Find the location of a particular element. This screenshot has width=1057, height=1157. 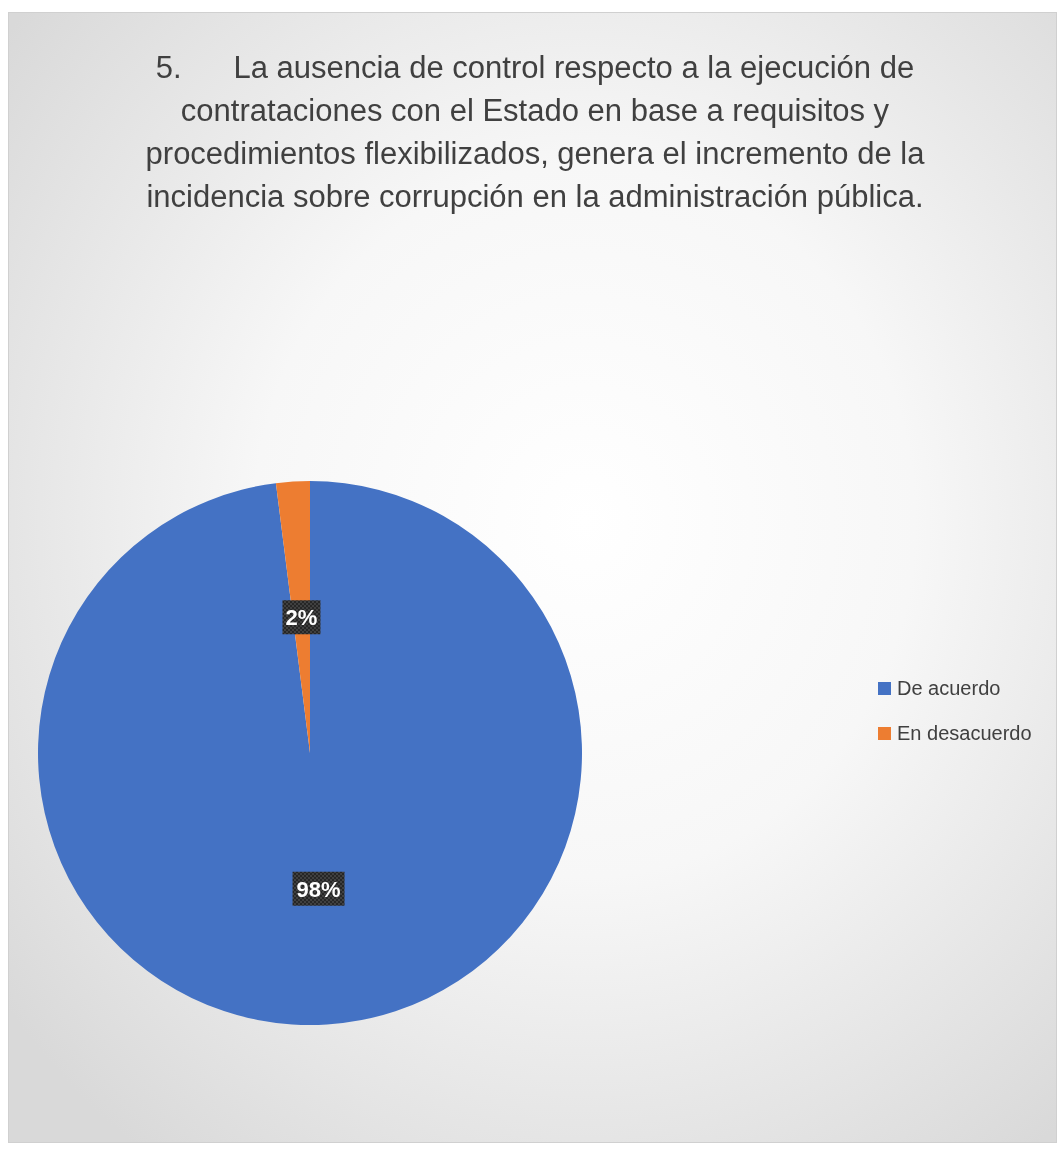

legend-label: En desacuerdo is located at coordinates (964, 733).